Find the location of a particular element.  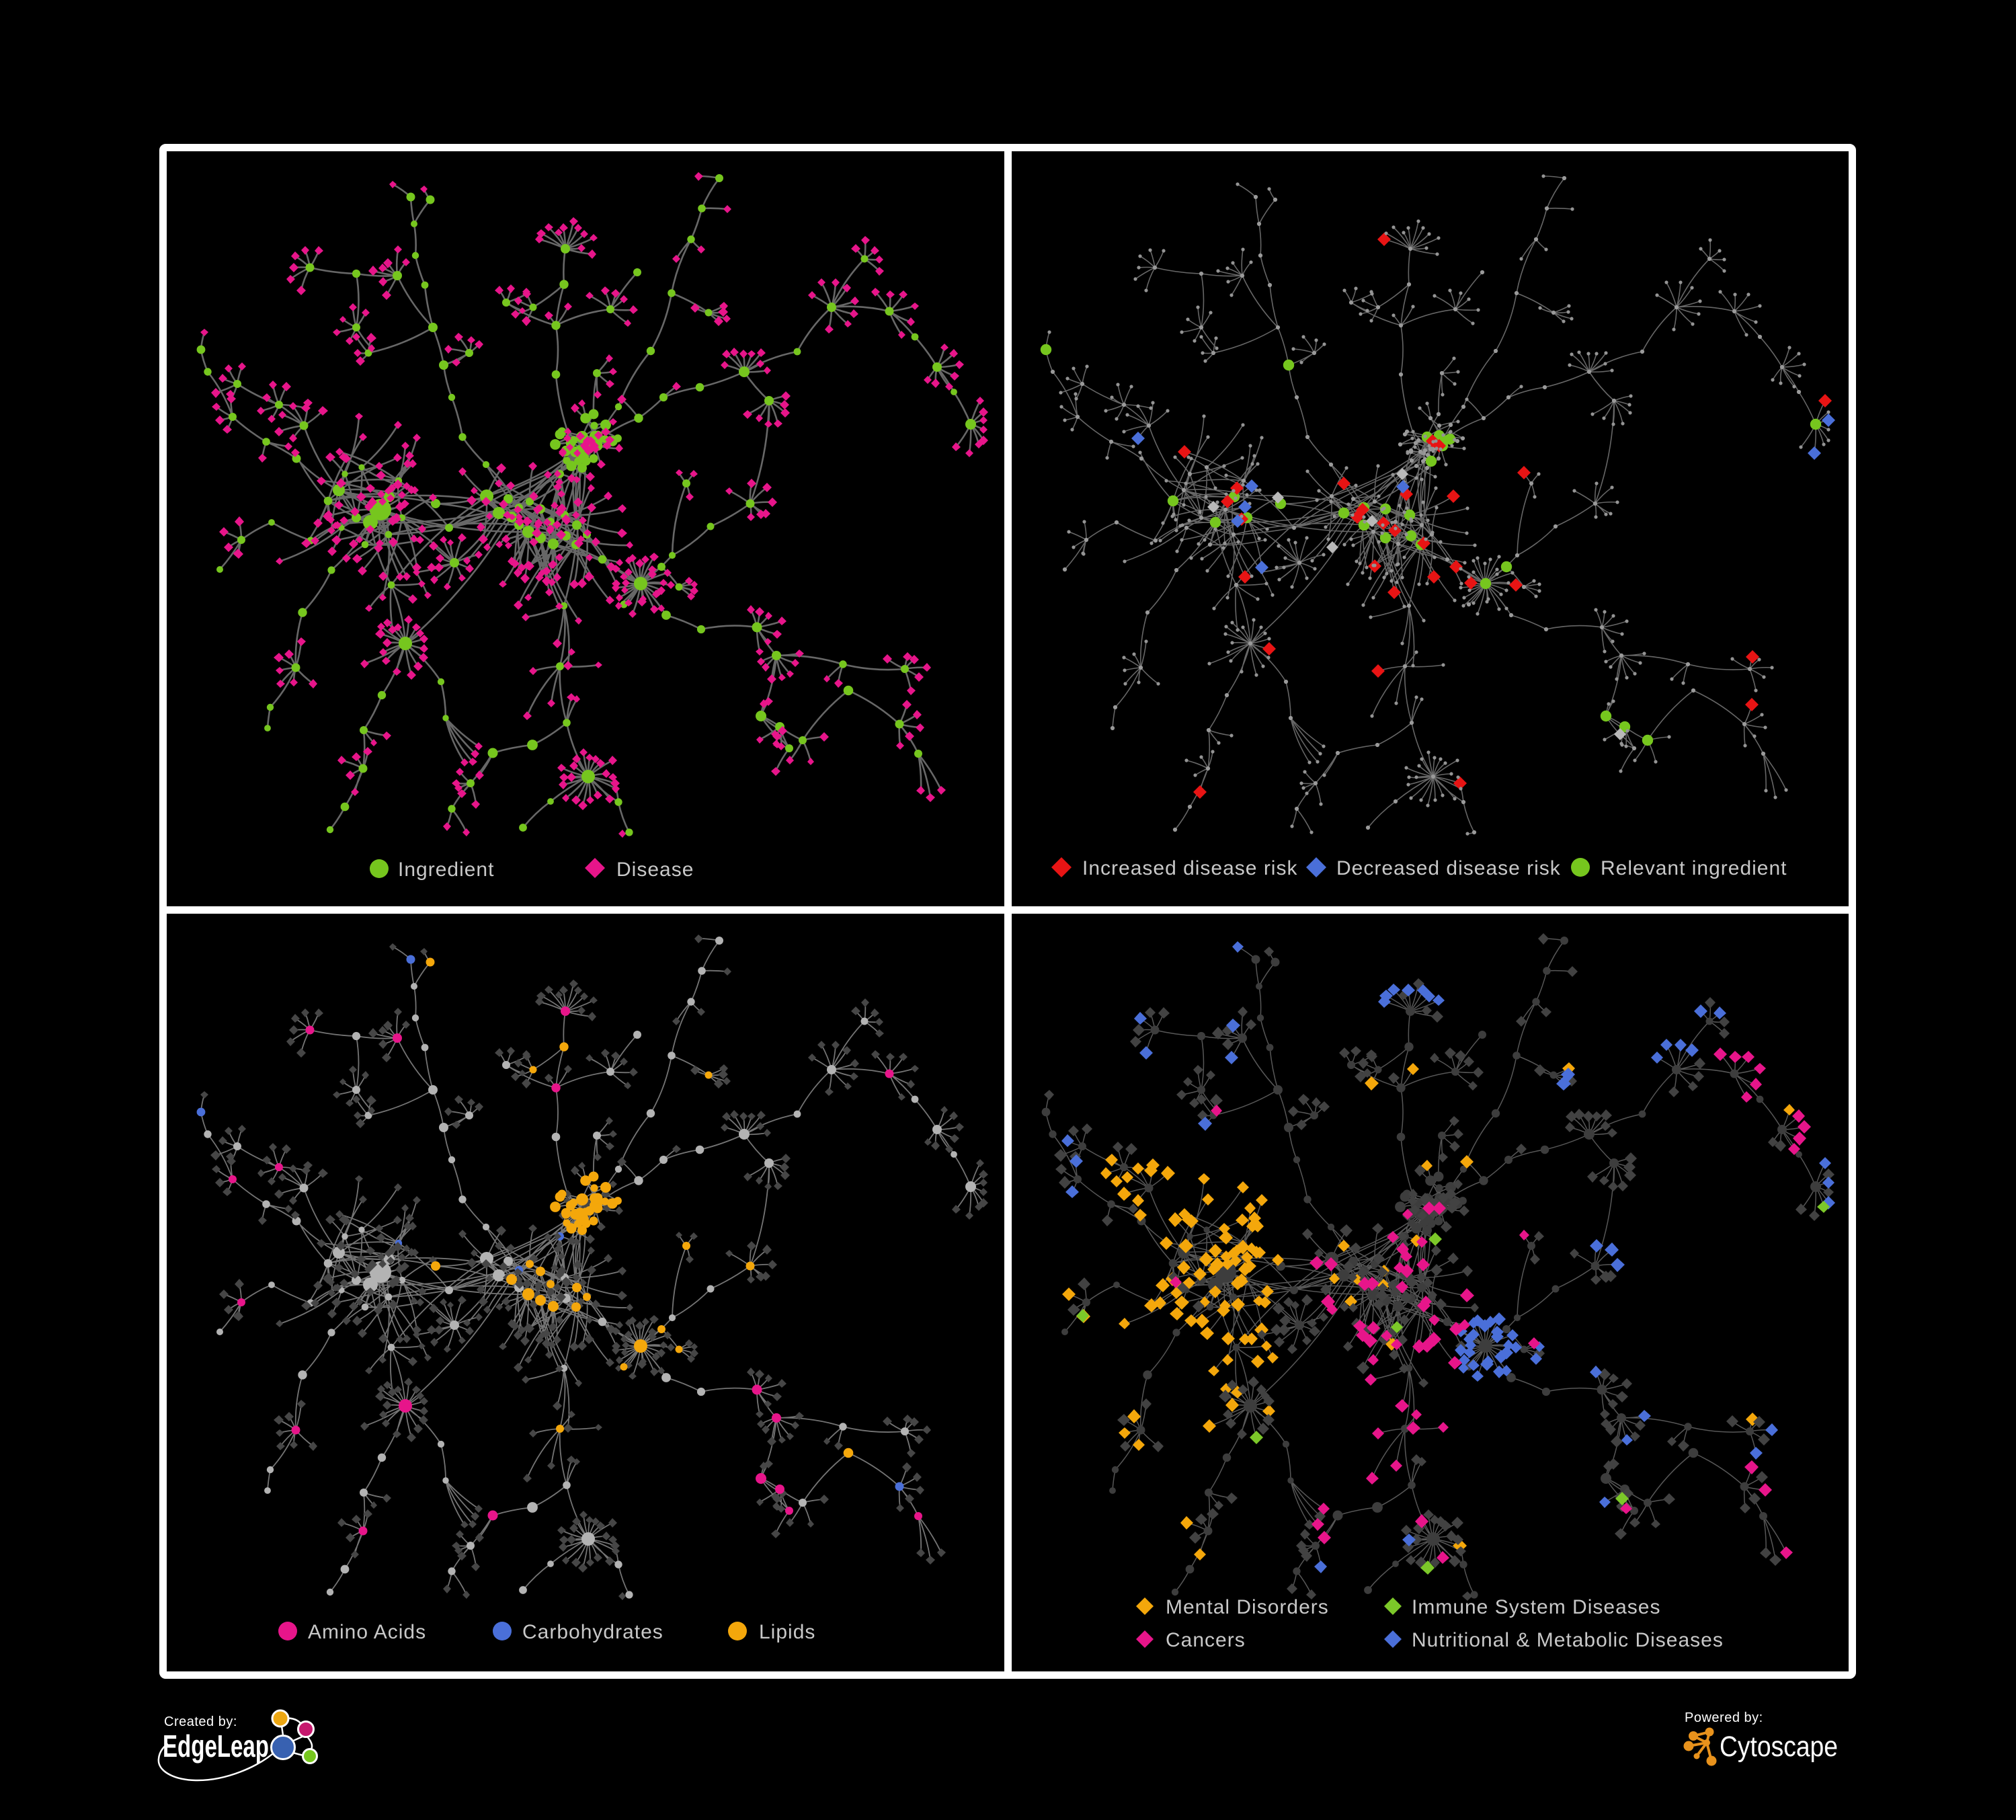

svg-text: Relevant ingredient is located at coordinates (1694, 868).